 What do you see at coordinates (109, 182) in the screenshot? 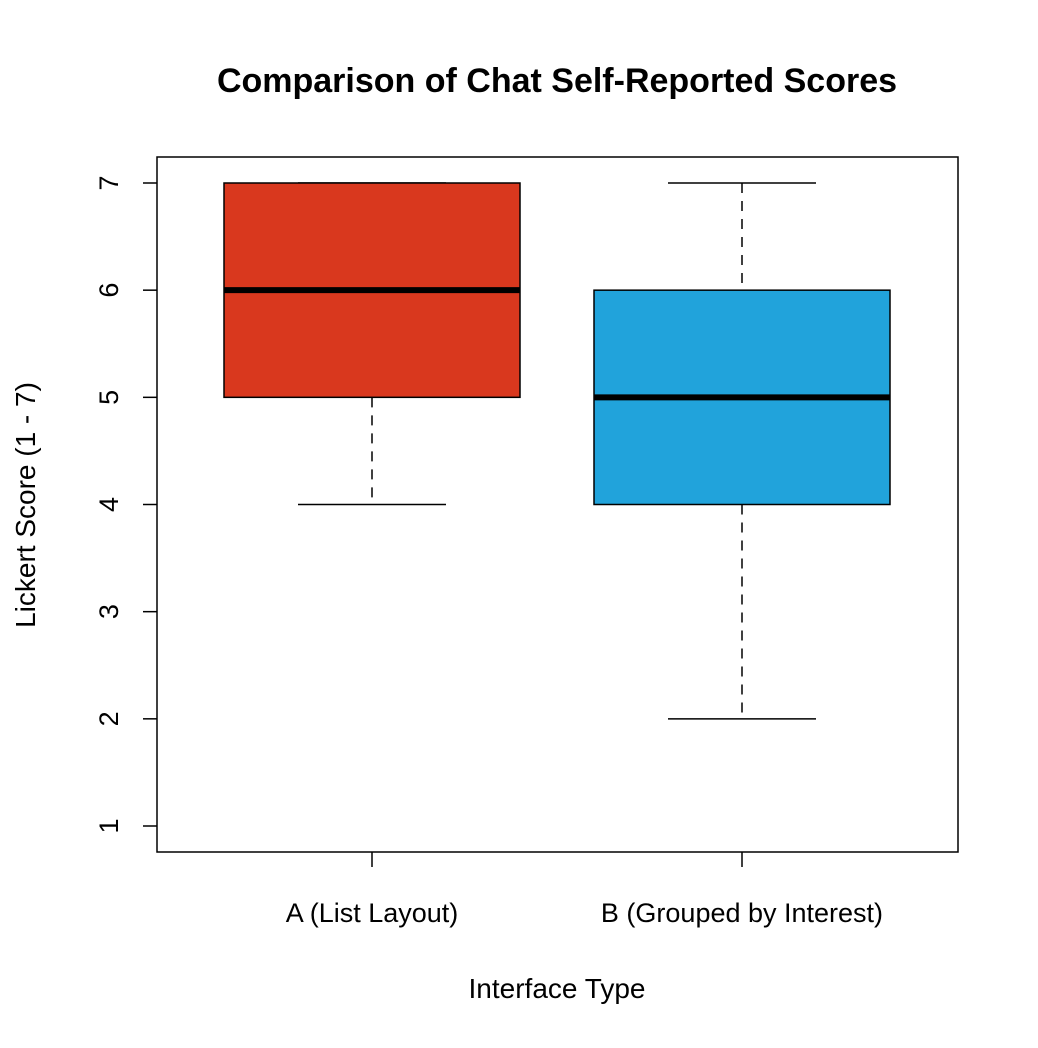
I see `y-tick-label: 7` at bounding box center [109, 182].